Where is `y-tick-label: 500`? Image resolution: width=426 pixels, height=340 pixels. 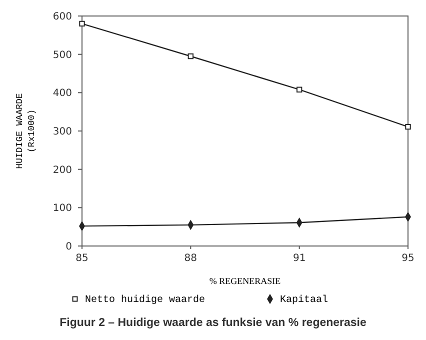
y-tick-label: 500 is located at coordinates (62, 55).